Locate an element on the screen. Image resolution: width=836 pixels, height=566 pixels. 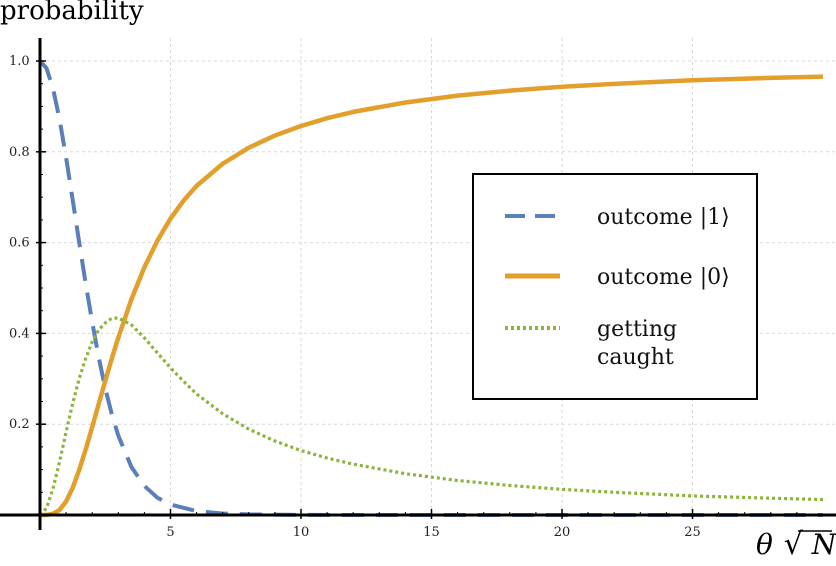
y-tick-label-1: 0.4 is located at coordinates (19, 333).